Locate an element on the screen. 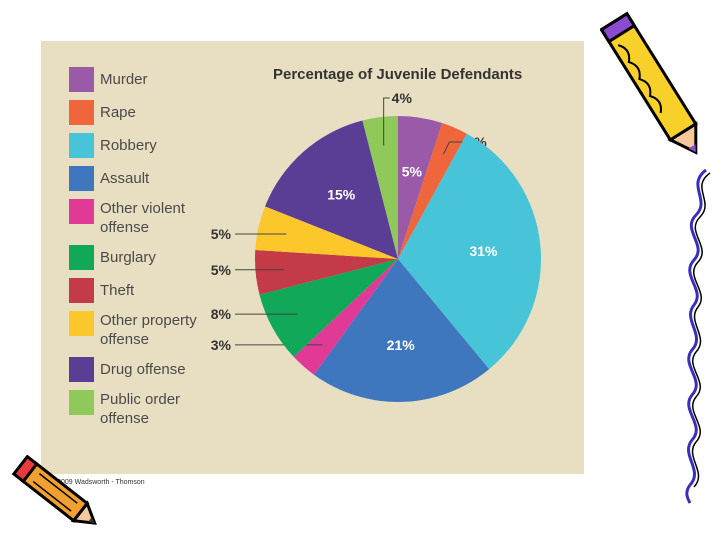 The image size is (720, 540). legend-label: Public order offense is located at coordinates (140, 409).